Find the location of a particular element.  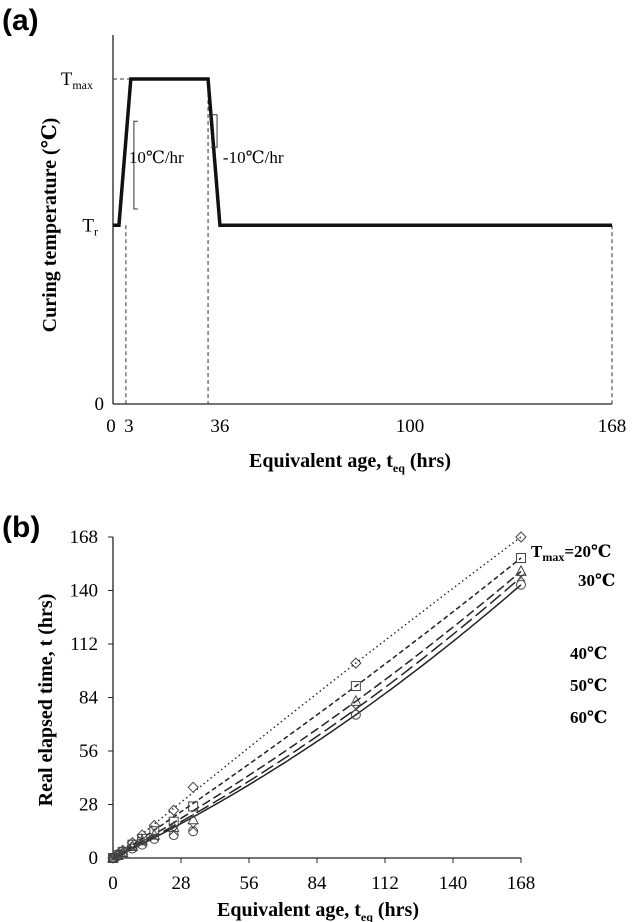

panel-a-ramp-up-label: 10℃/hr is located at coordinates (156, 157).